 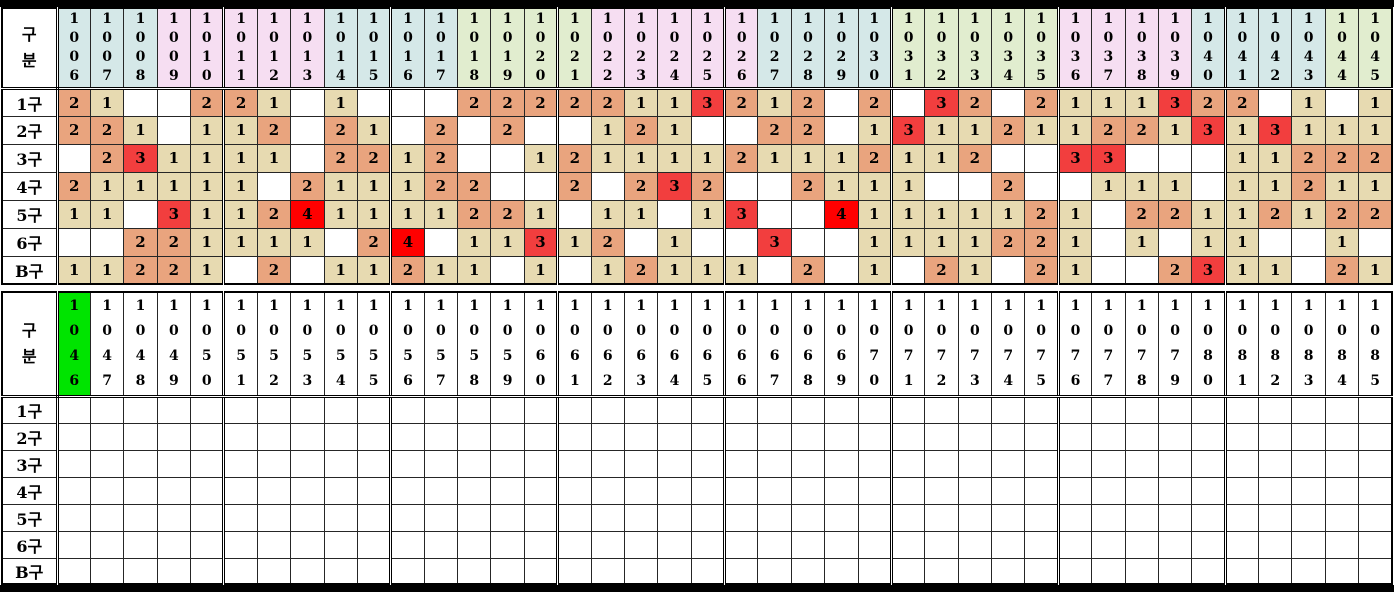 What do you see at coordinates (30, 490) in the screenshot?
I see `row-label-4구: 4구` at bounding box center [30, 490].